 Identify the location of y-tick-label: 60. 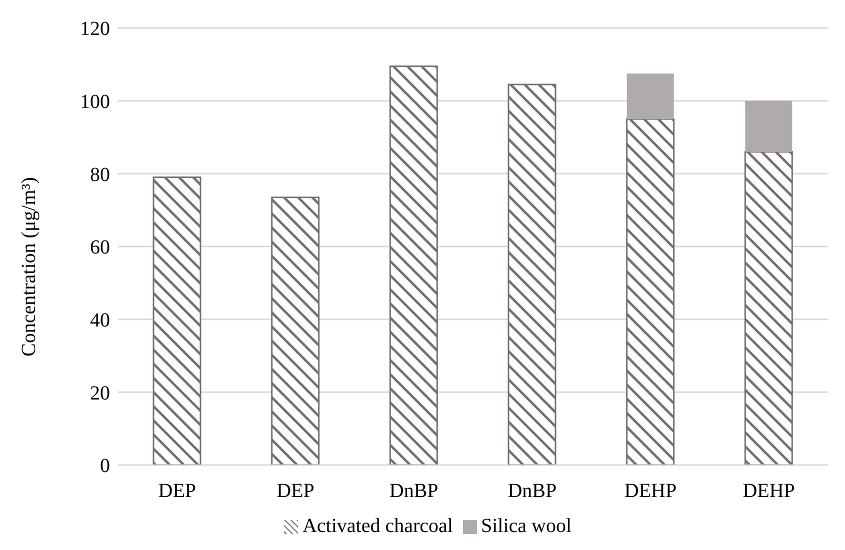
(100, 247).